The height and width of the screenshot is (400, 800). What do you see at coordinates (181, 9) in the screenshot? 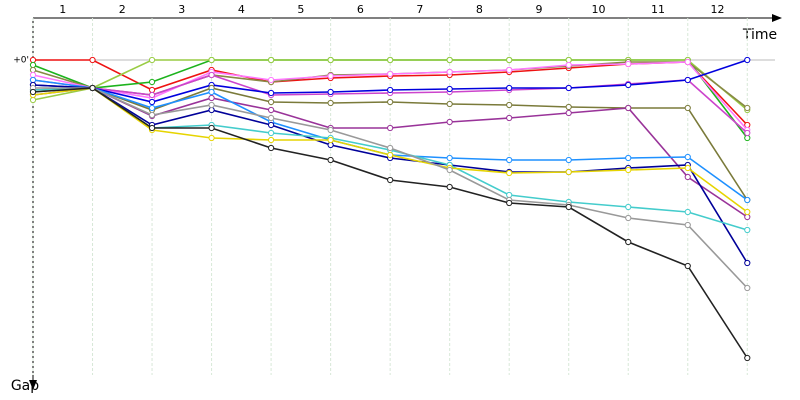
I see `lap-label: 3` at bounding box center [181, 9].